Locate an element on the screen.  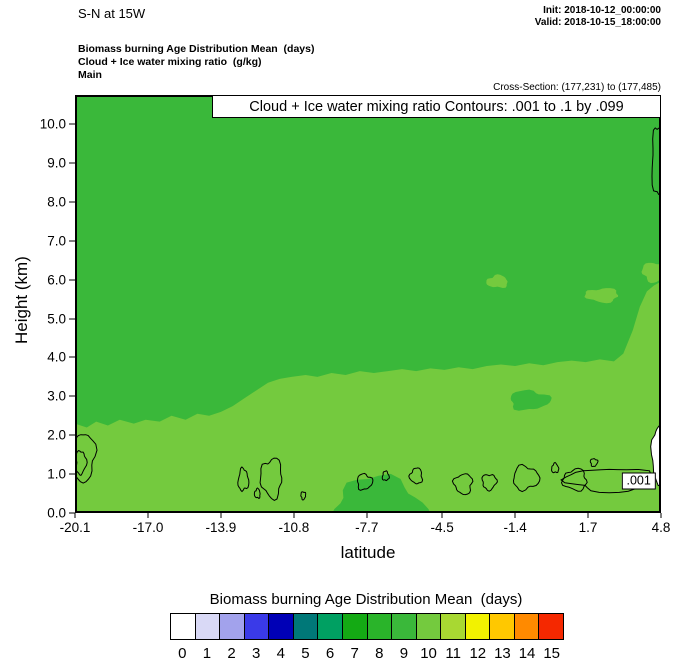
y-tick-label: 9.0 is located at coordinates (56, 163).